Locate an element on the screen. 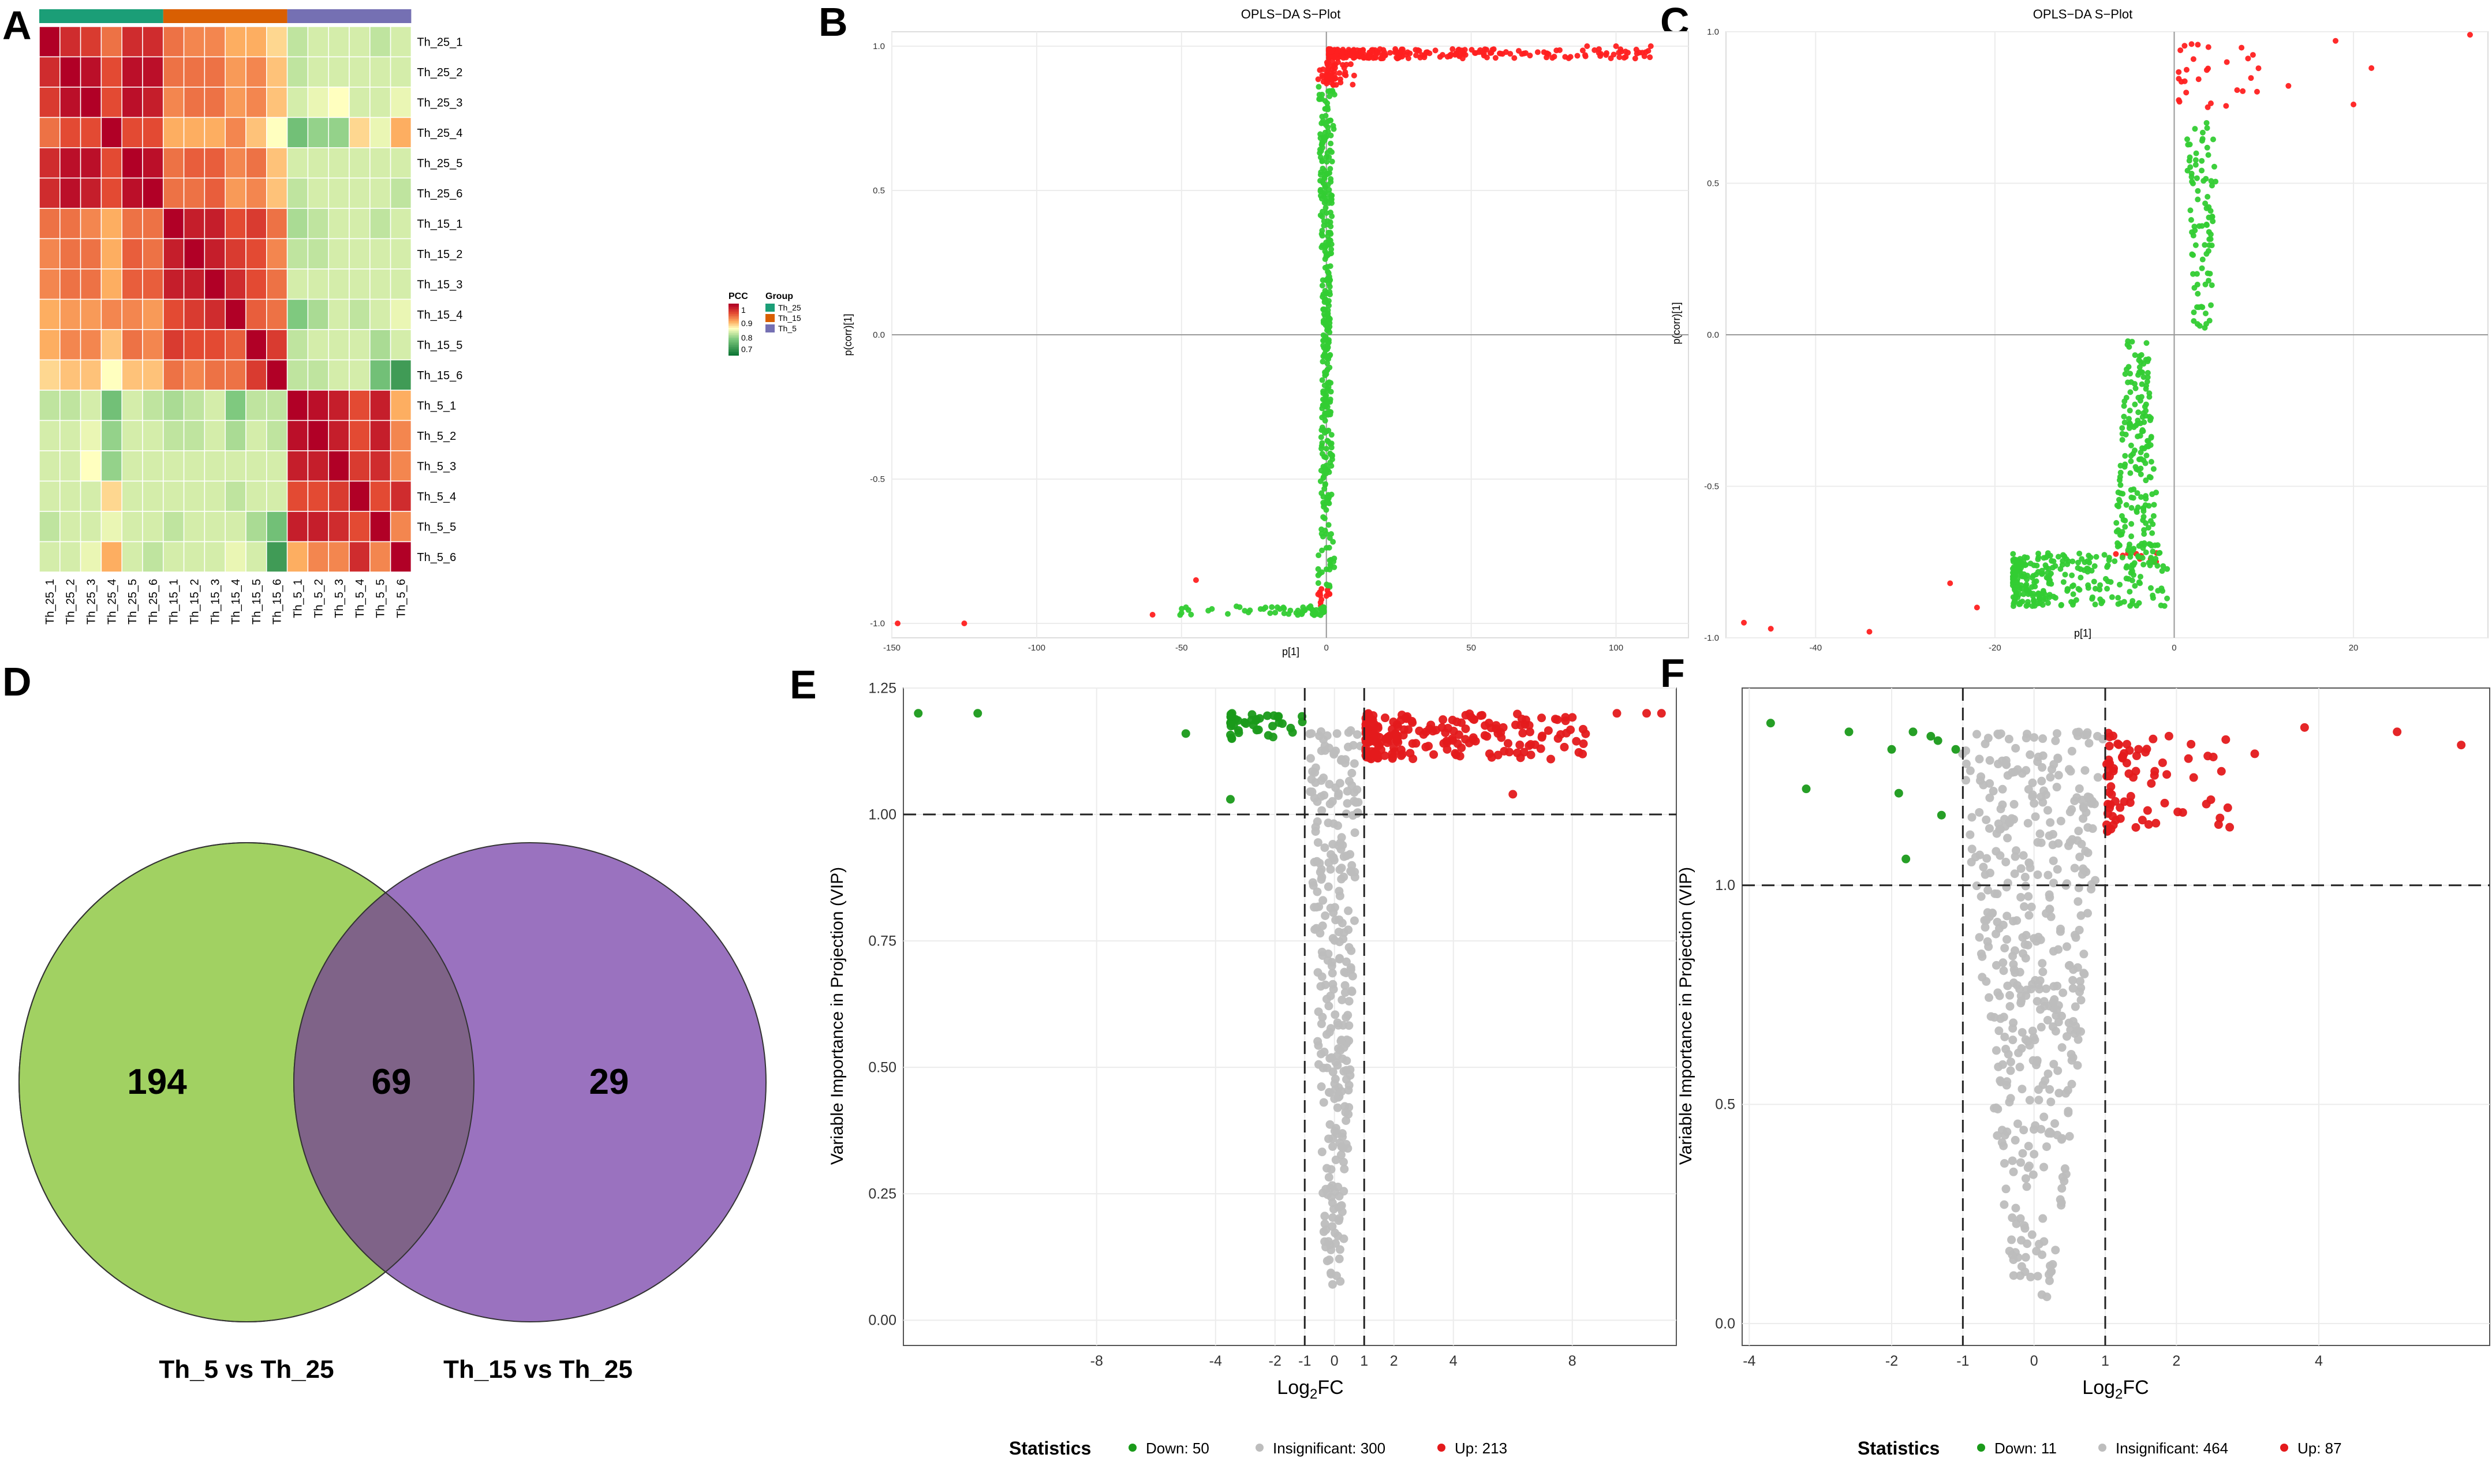  x-tick-label: 100 is located at coordinates (1616, 648).